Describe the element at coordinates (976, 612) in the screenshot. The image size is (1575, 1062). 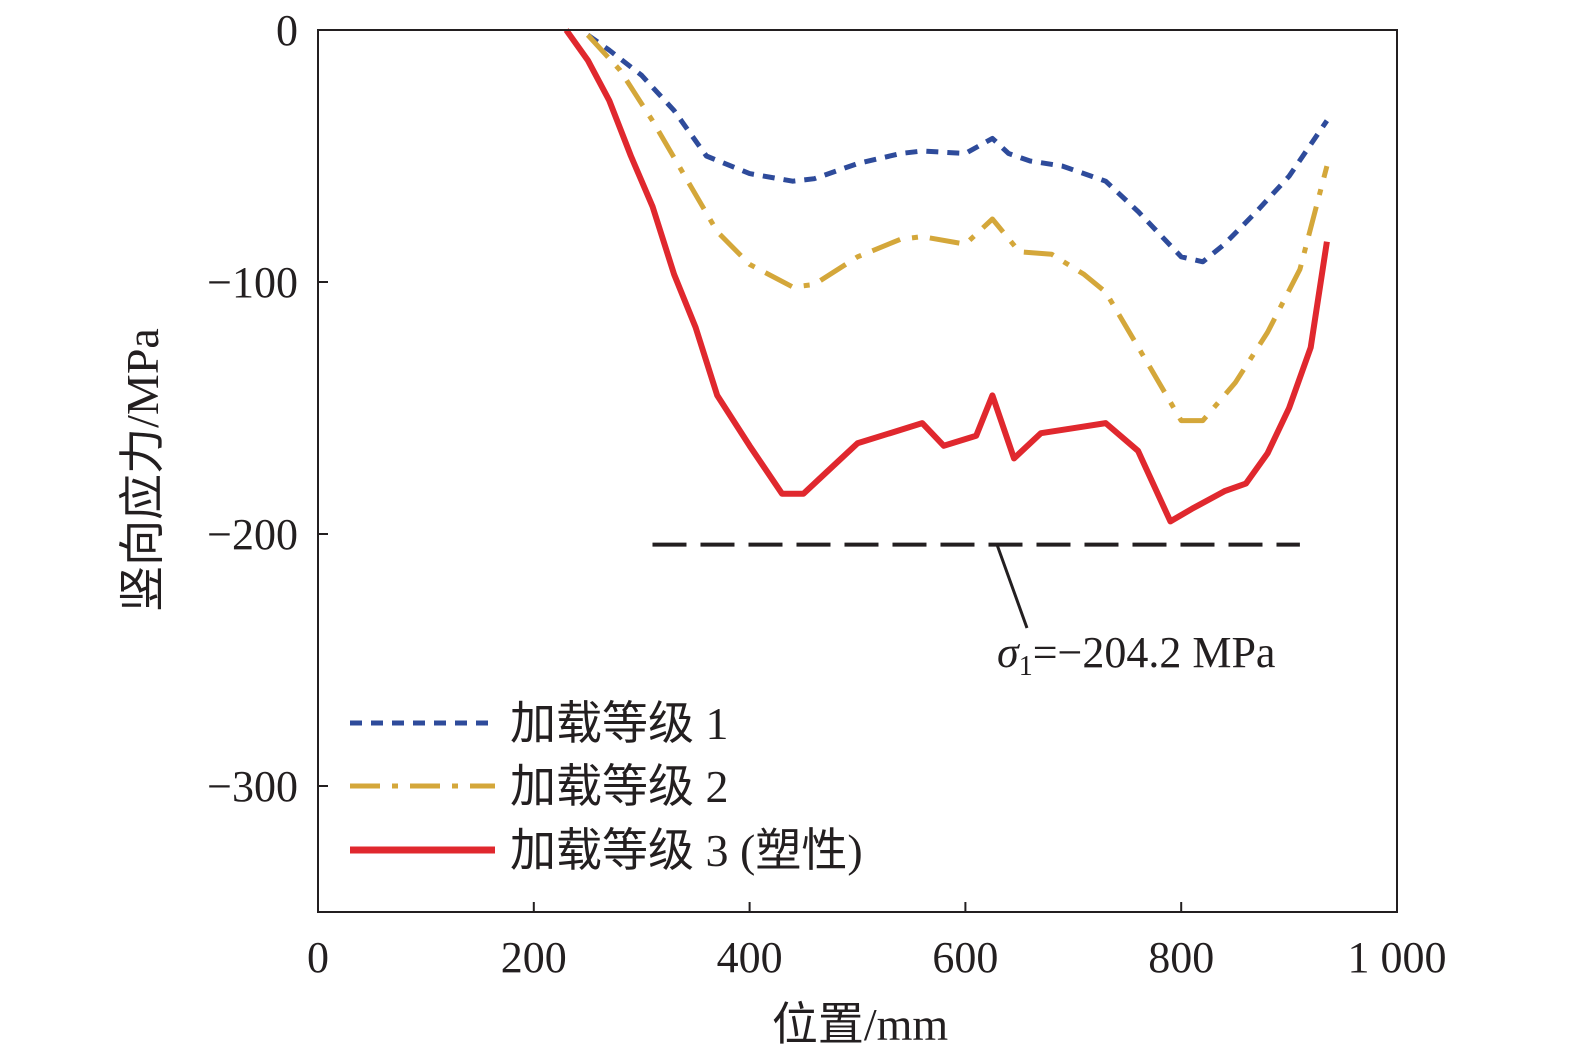
I see `annotations: σ1=−204.2 MPa` at that location.